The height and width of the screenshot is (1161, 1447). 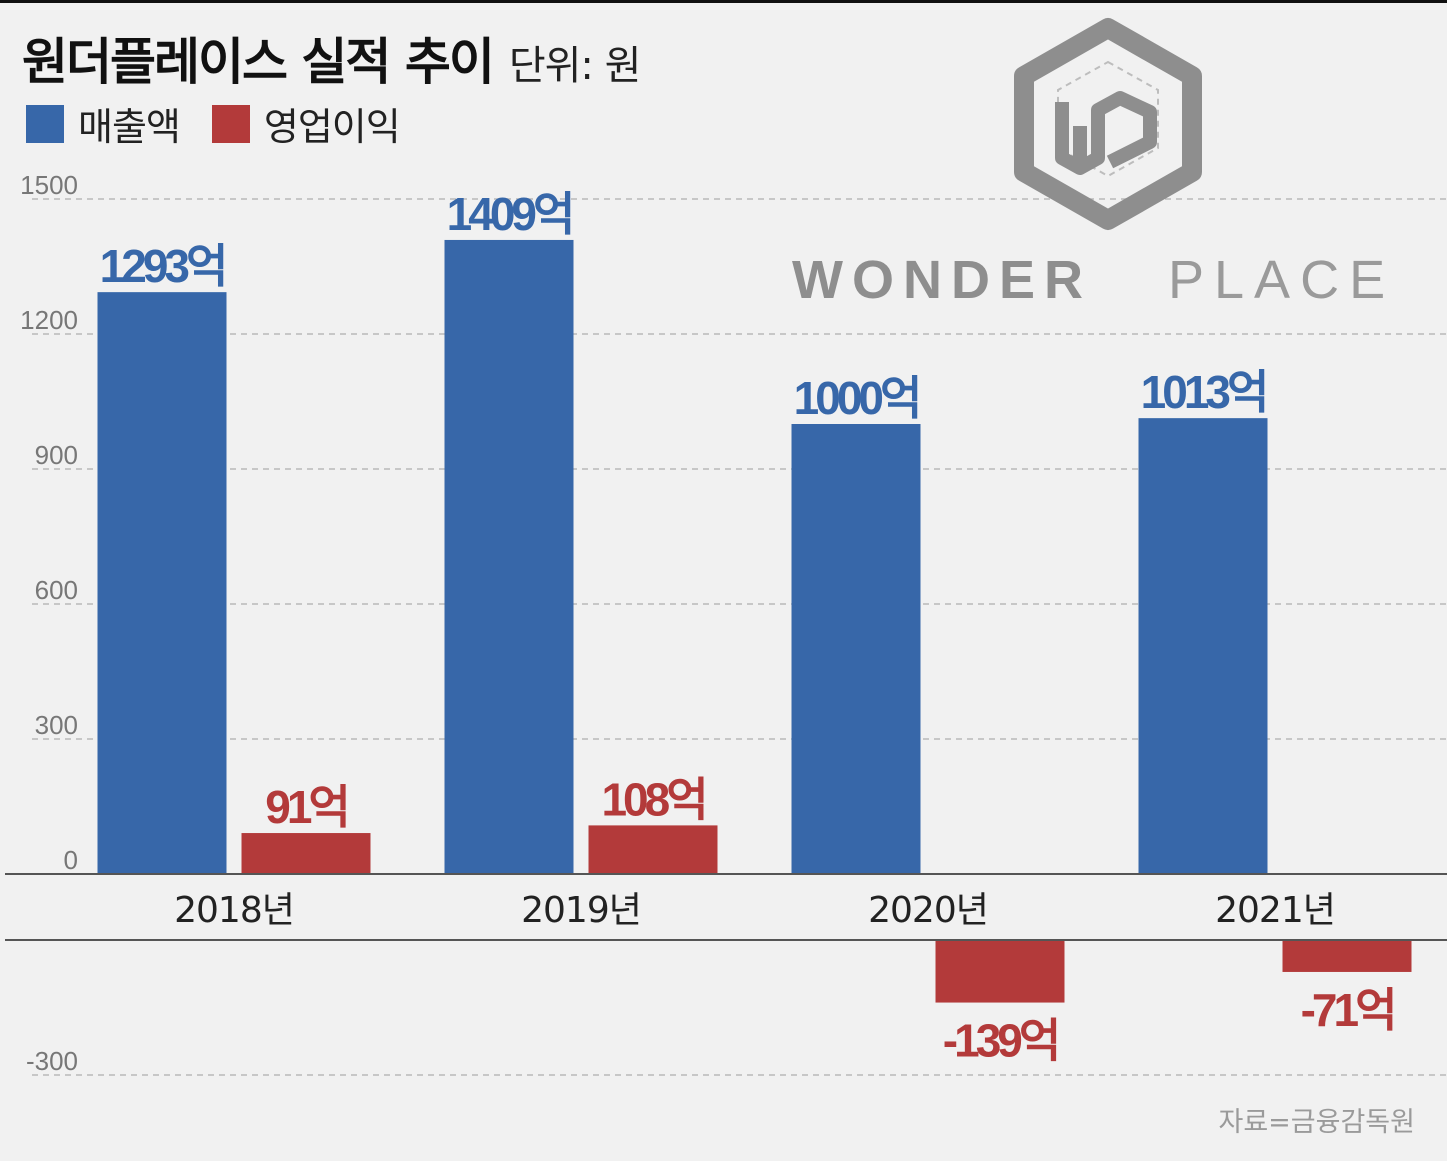 What do you see at coordinates (162, 266) in the screenshot?
I see `sales-data-label: 1293억` at bounding box center [162, 266].